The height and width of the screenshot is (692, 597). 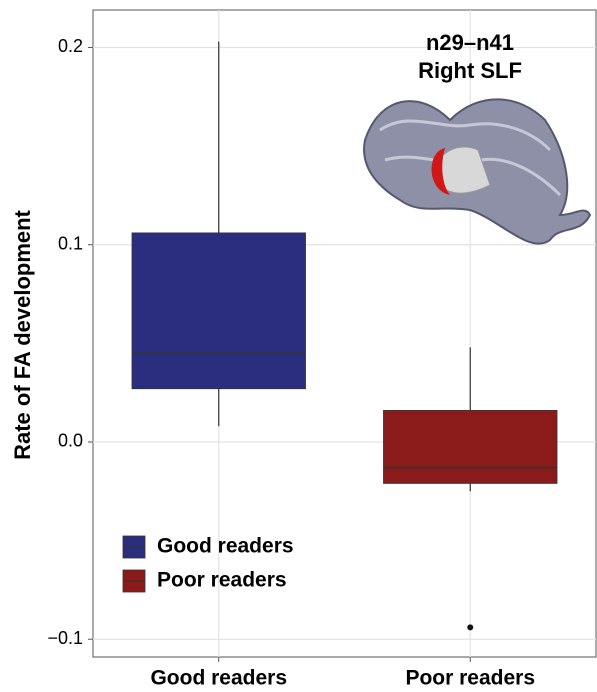 I want to click on x-tick-label: Poor readers, so click(x=470, y=678).